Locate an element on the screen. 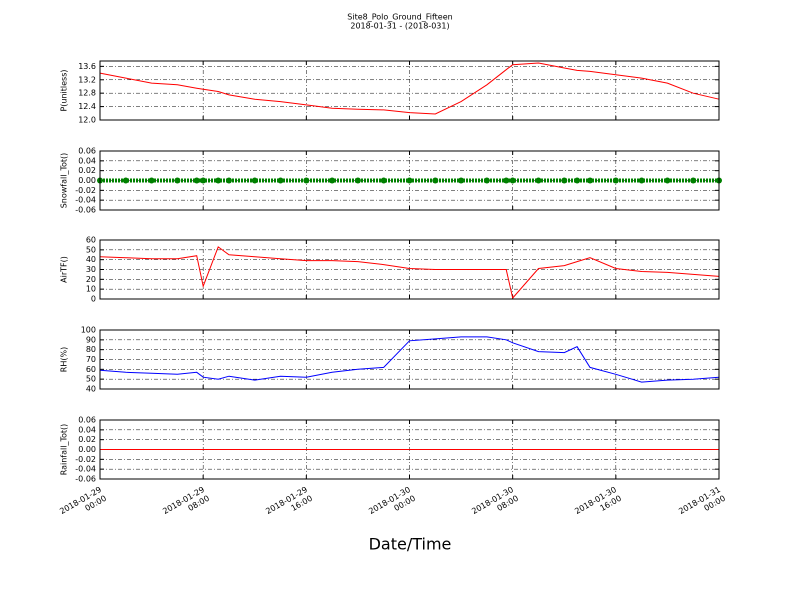 The width and height of the screenshot is (800, 600). chart-title: Site8_Polo_Ground_Fifteen is located at coordinates (399, 17).